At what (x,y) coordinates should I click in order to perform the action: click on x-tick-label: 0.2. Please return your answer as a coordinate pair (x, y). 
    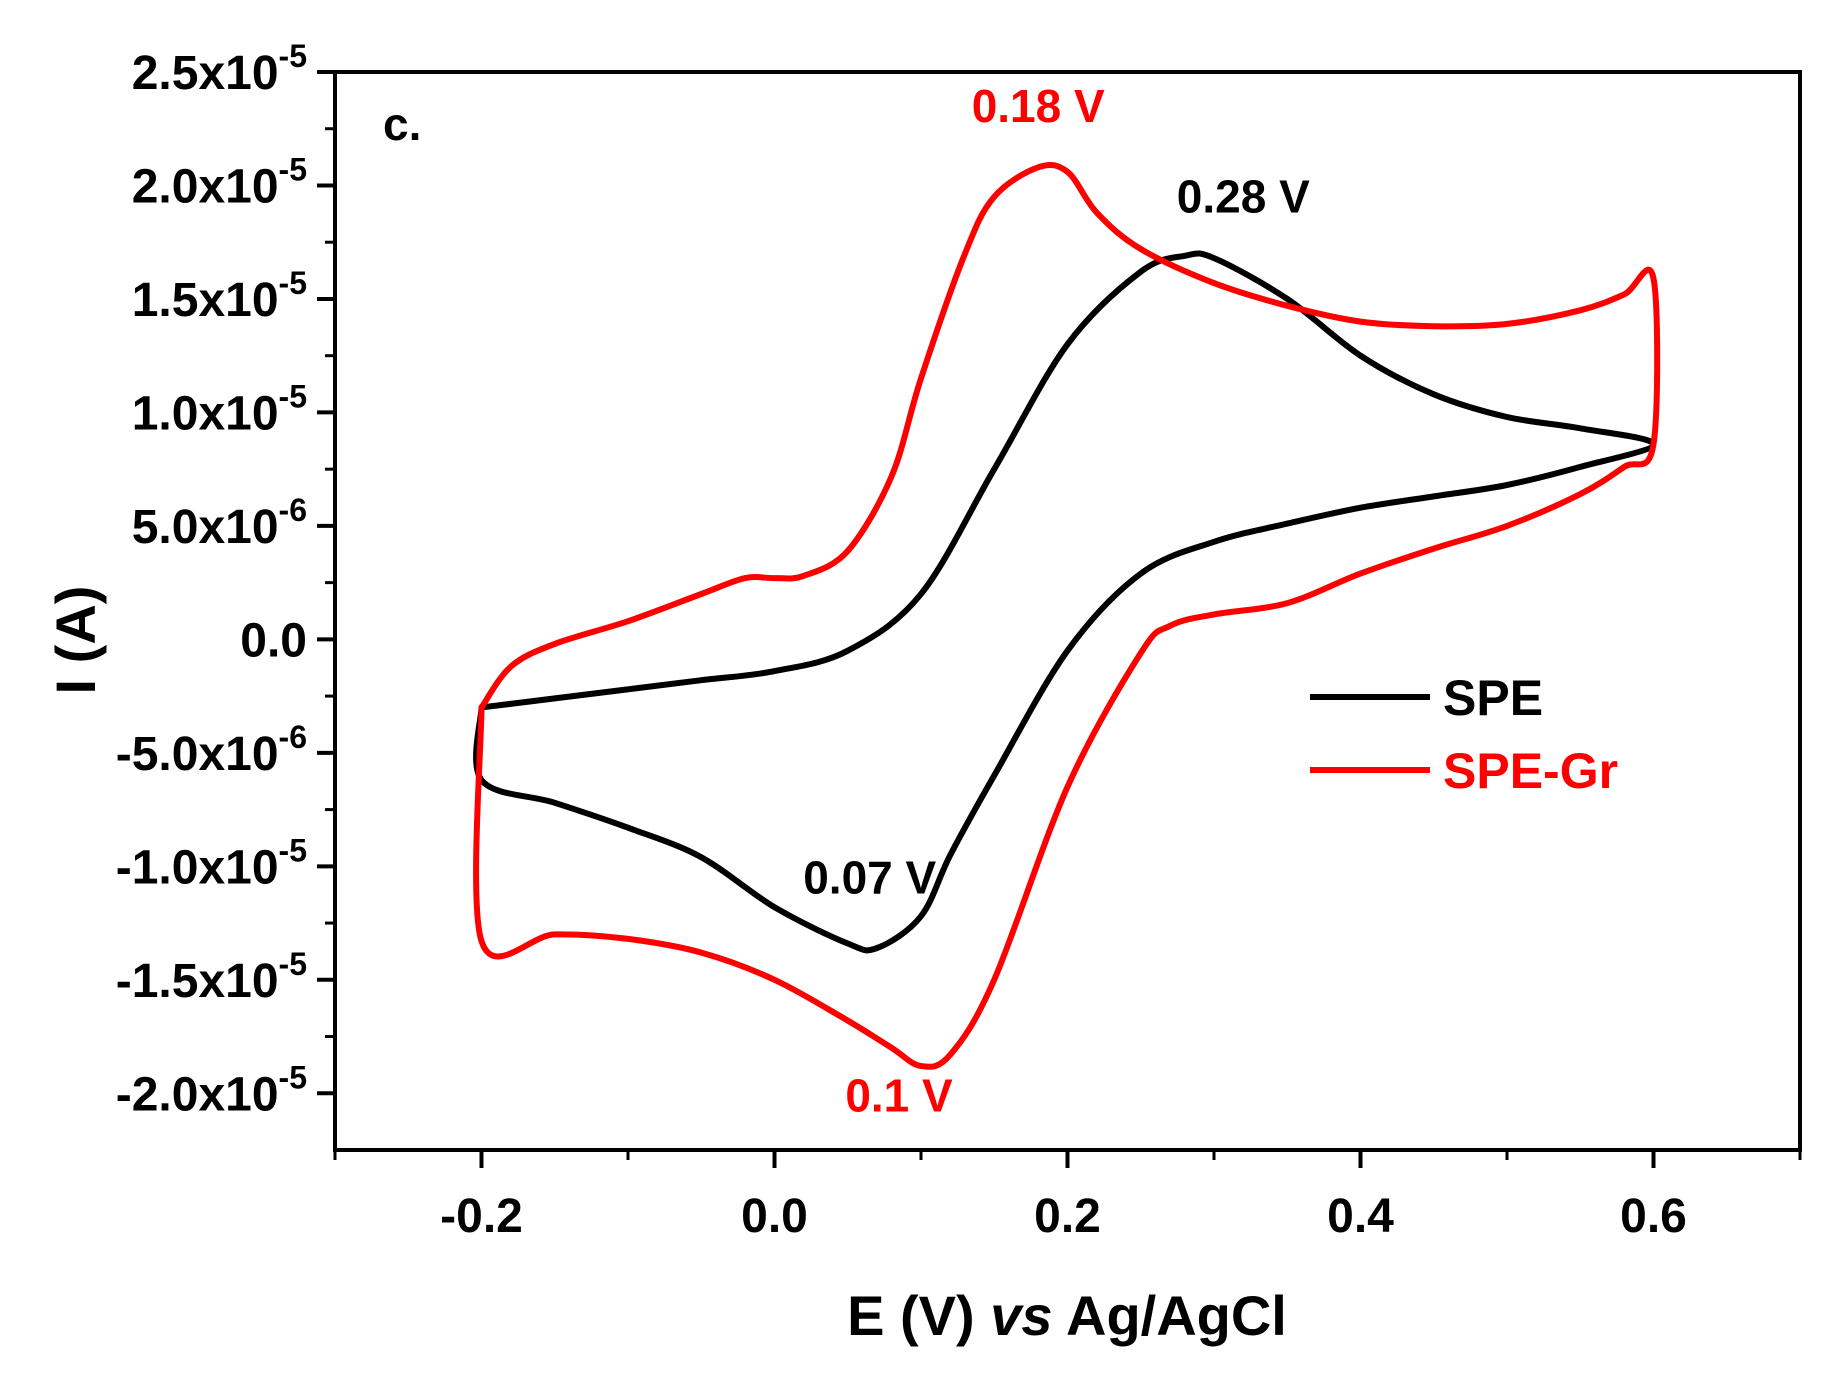
    Looking at the image, I should click on (1067, 1216).